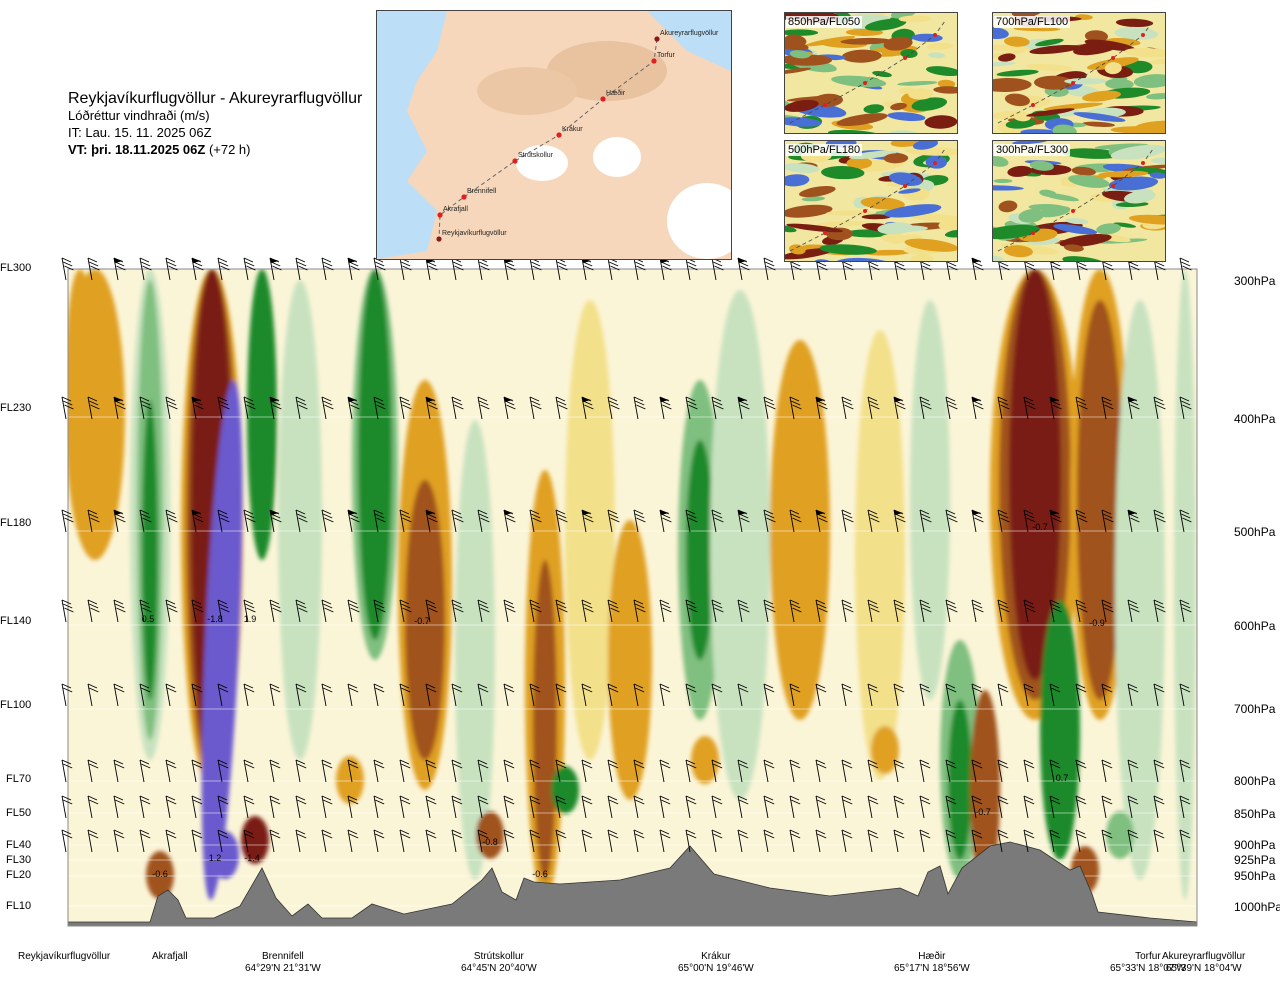  I want to click on route-line, so click(1075, 200).